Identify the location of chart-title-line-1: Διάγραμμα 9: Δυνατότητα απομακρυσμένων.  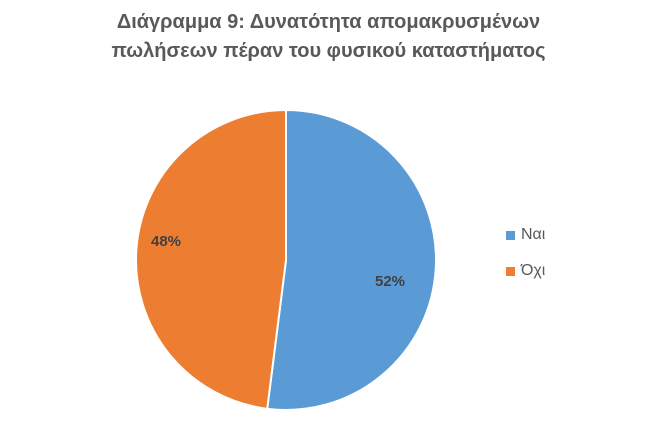
(328, 22).